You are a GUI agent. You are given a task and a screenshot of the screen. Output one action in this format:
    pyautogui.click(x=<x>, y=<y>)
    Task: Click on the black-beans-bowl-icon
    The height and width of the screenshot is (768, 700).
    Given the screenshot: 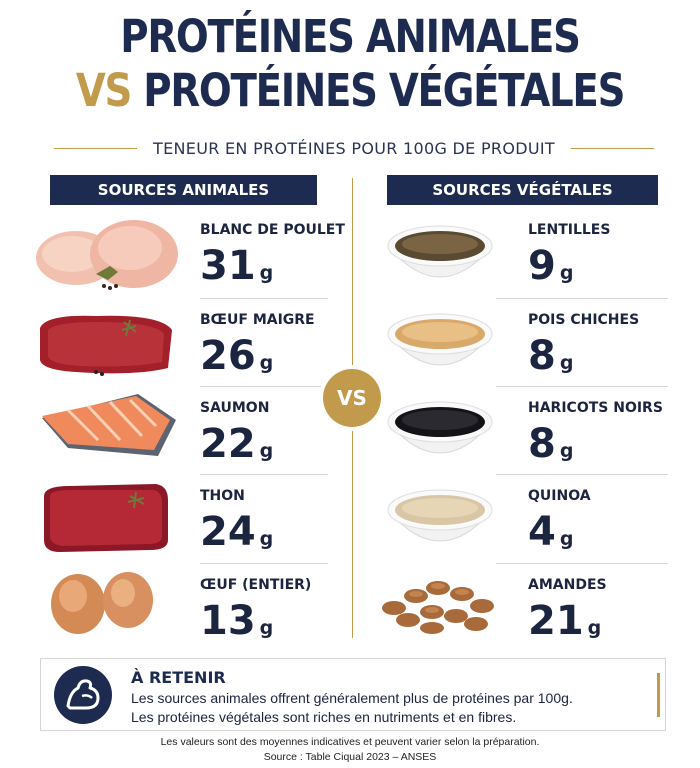 What is the action you would take?
    pyautogui.click(x=440, y=427)
    